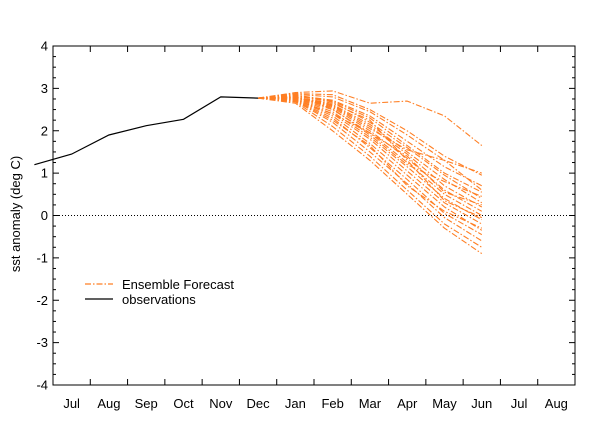 Image resolution: width=600 pixels, height=427 pixels. Describe the element at coordinates (407, 403) in the screenshot. I see `x-tick-label: Apr` at that location.